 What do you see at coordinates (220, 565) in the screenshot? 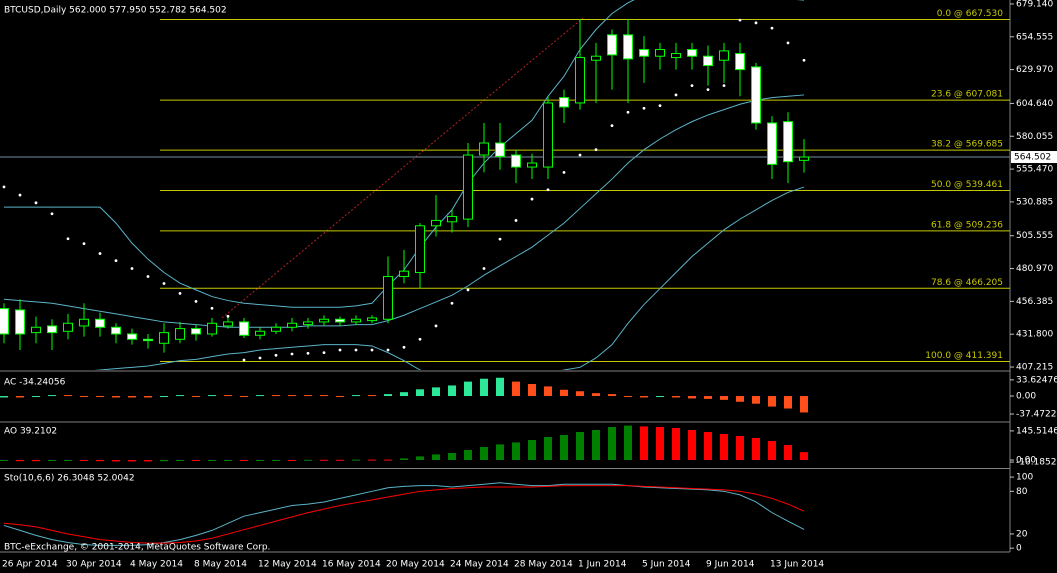
I see `x-tick-label: 8 May 2014` at bounding box center [220, 565].